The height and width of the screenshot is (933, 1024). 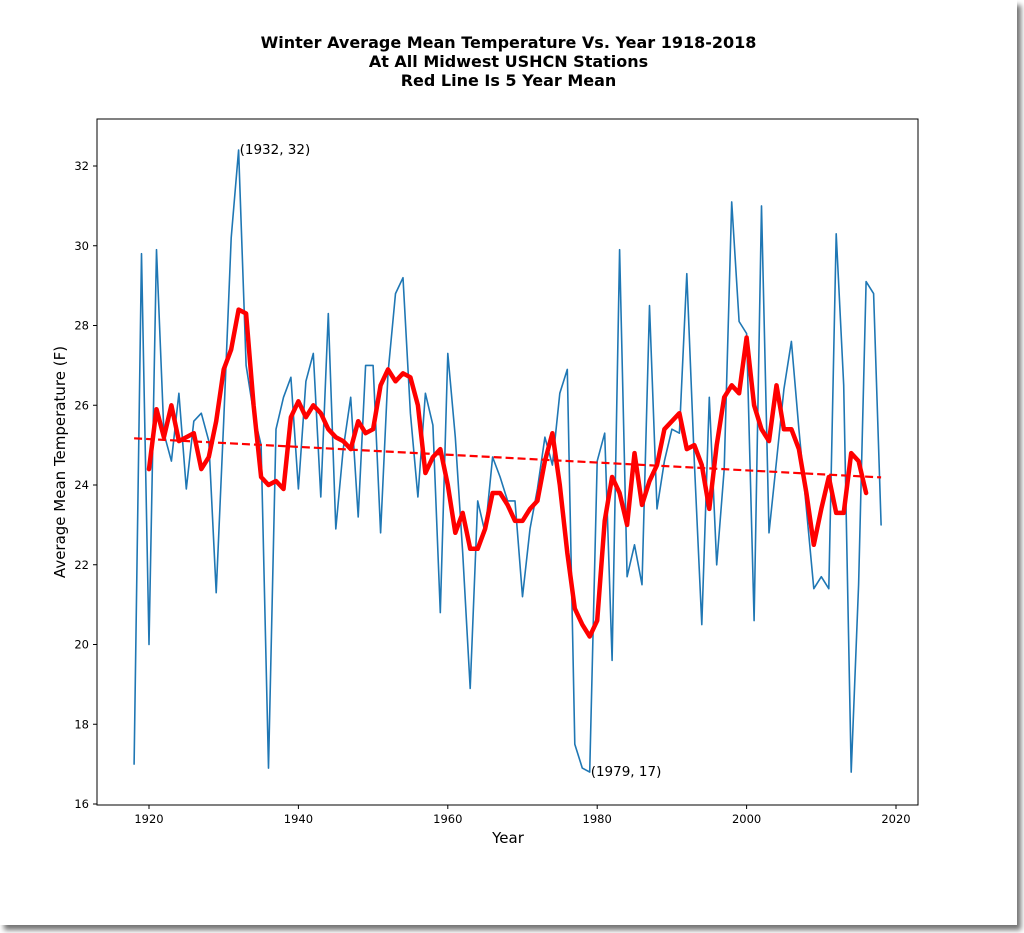 What do you see at coordinates (508, 458) in the screenshot?
I see `trend-line` at bounding box center [508, 458].